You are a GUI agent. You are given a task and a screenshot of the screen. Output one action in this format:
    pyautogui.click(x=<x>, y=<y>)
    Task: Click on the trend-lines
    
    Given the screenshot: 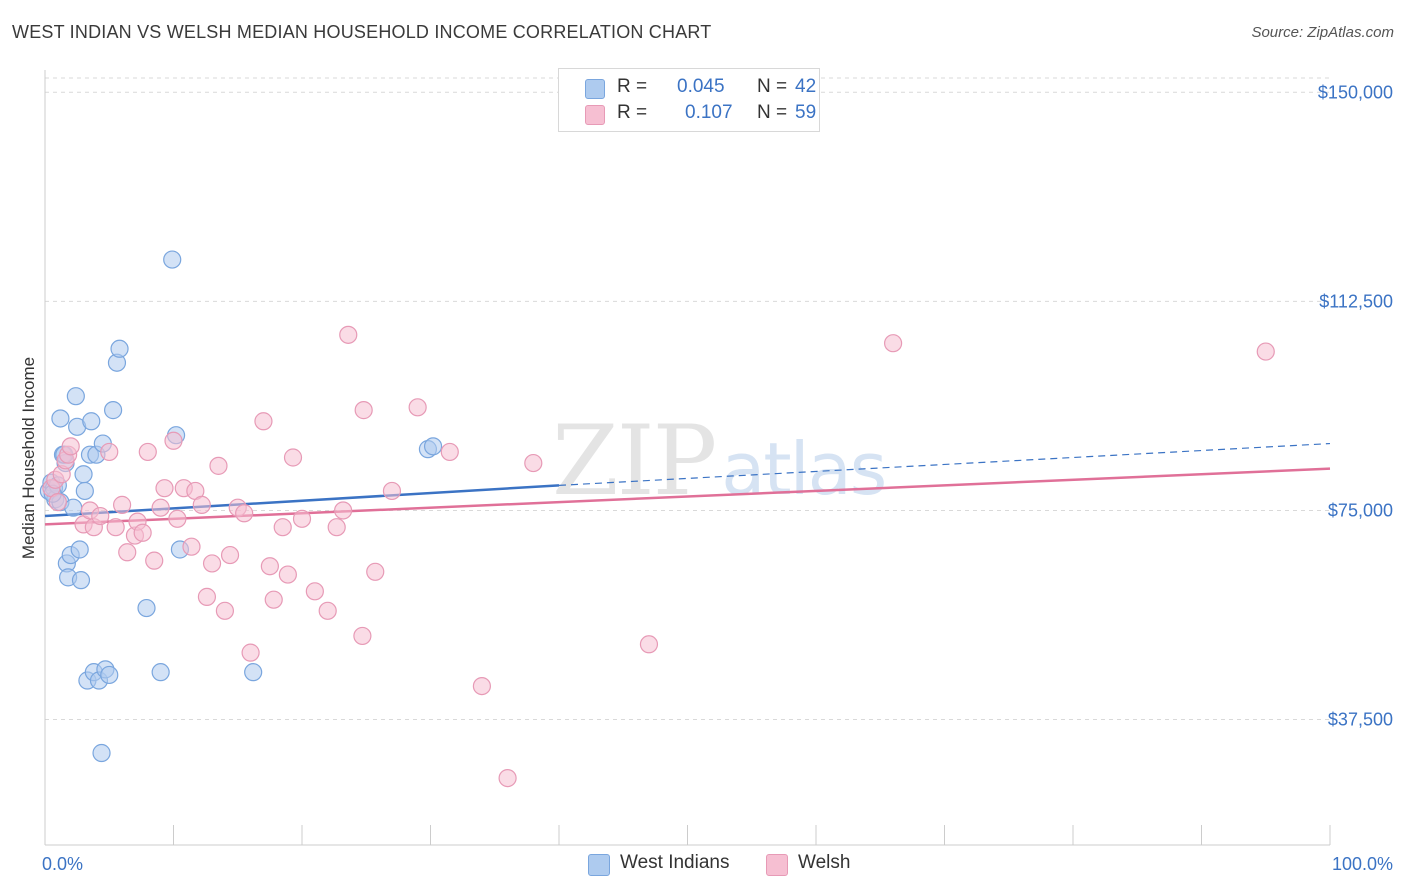 What is the action you would take?
    pyautogui.click(x=687, y=484)
    